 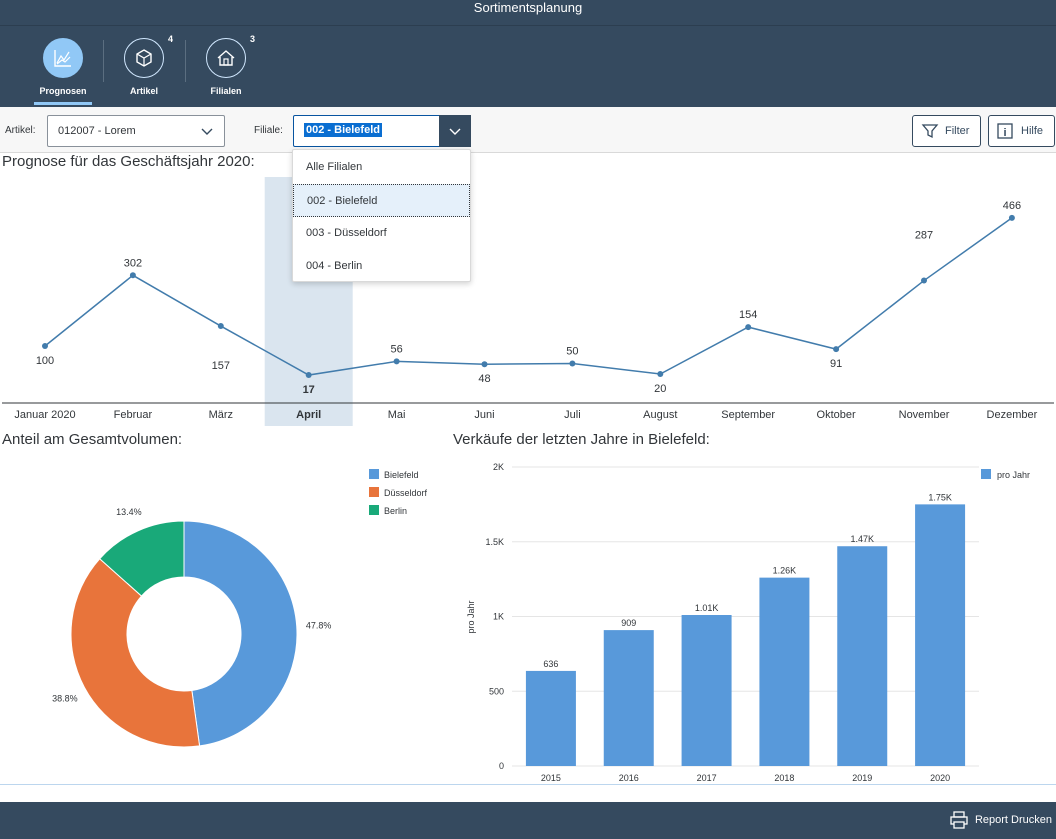 I want to click on x-tick-label: 2015, so click(x=551, y=778).